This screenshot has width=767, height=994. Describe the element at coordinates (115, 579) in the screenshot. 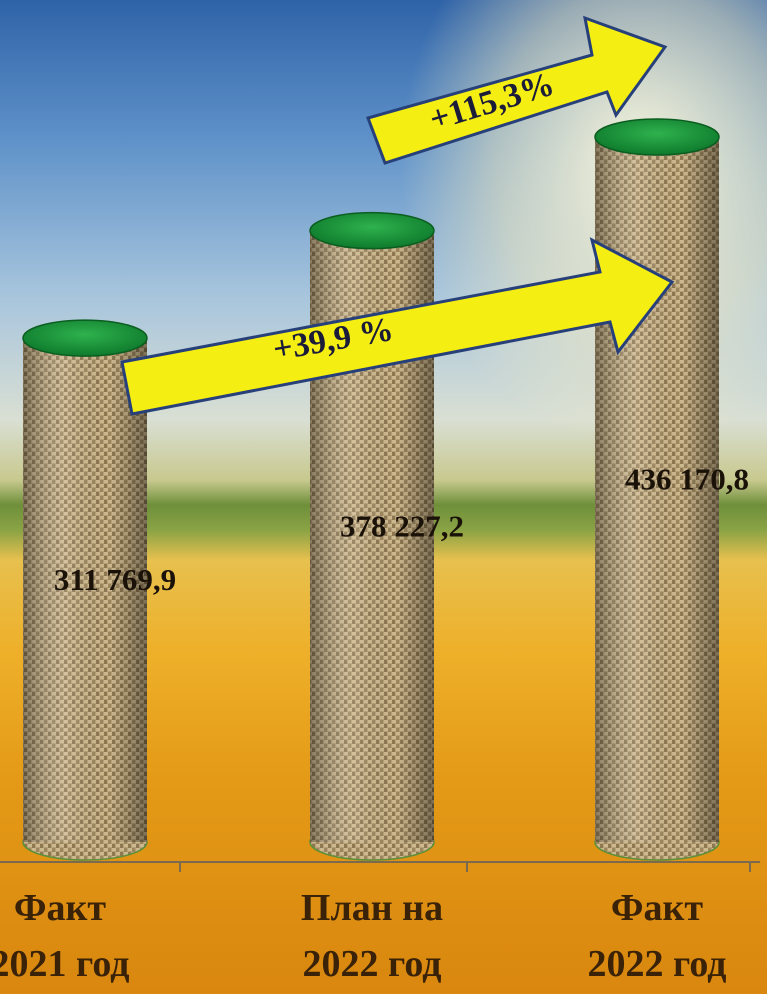

I see `value-label: 311 769,9` at that location.